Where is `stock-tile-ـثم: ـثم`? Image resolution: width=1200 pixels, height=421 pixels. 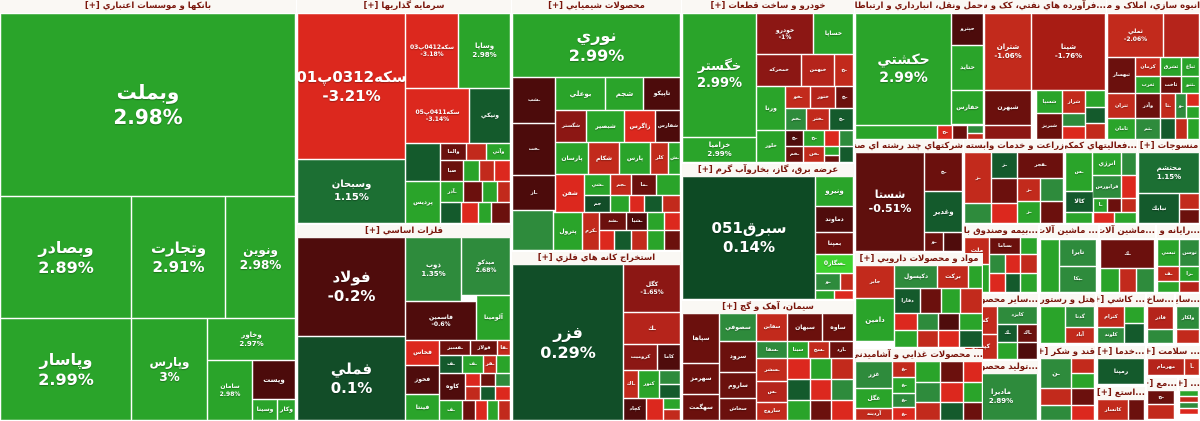 stock-tile-ـثم: ـثم is located at coordinates (1148, 129).